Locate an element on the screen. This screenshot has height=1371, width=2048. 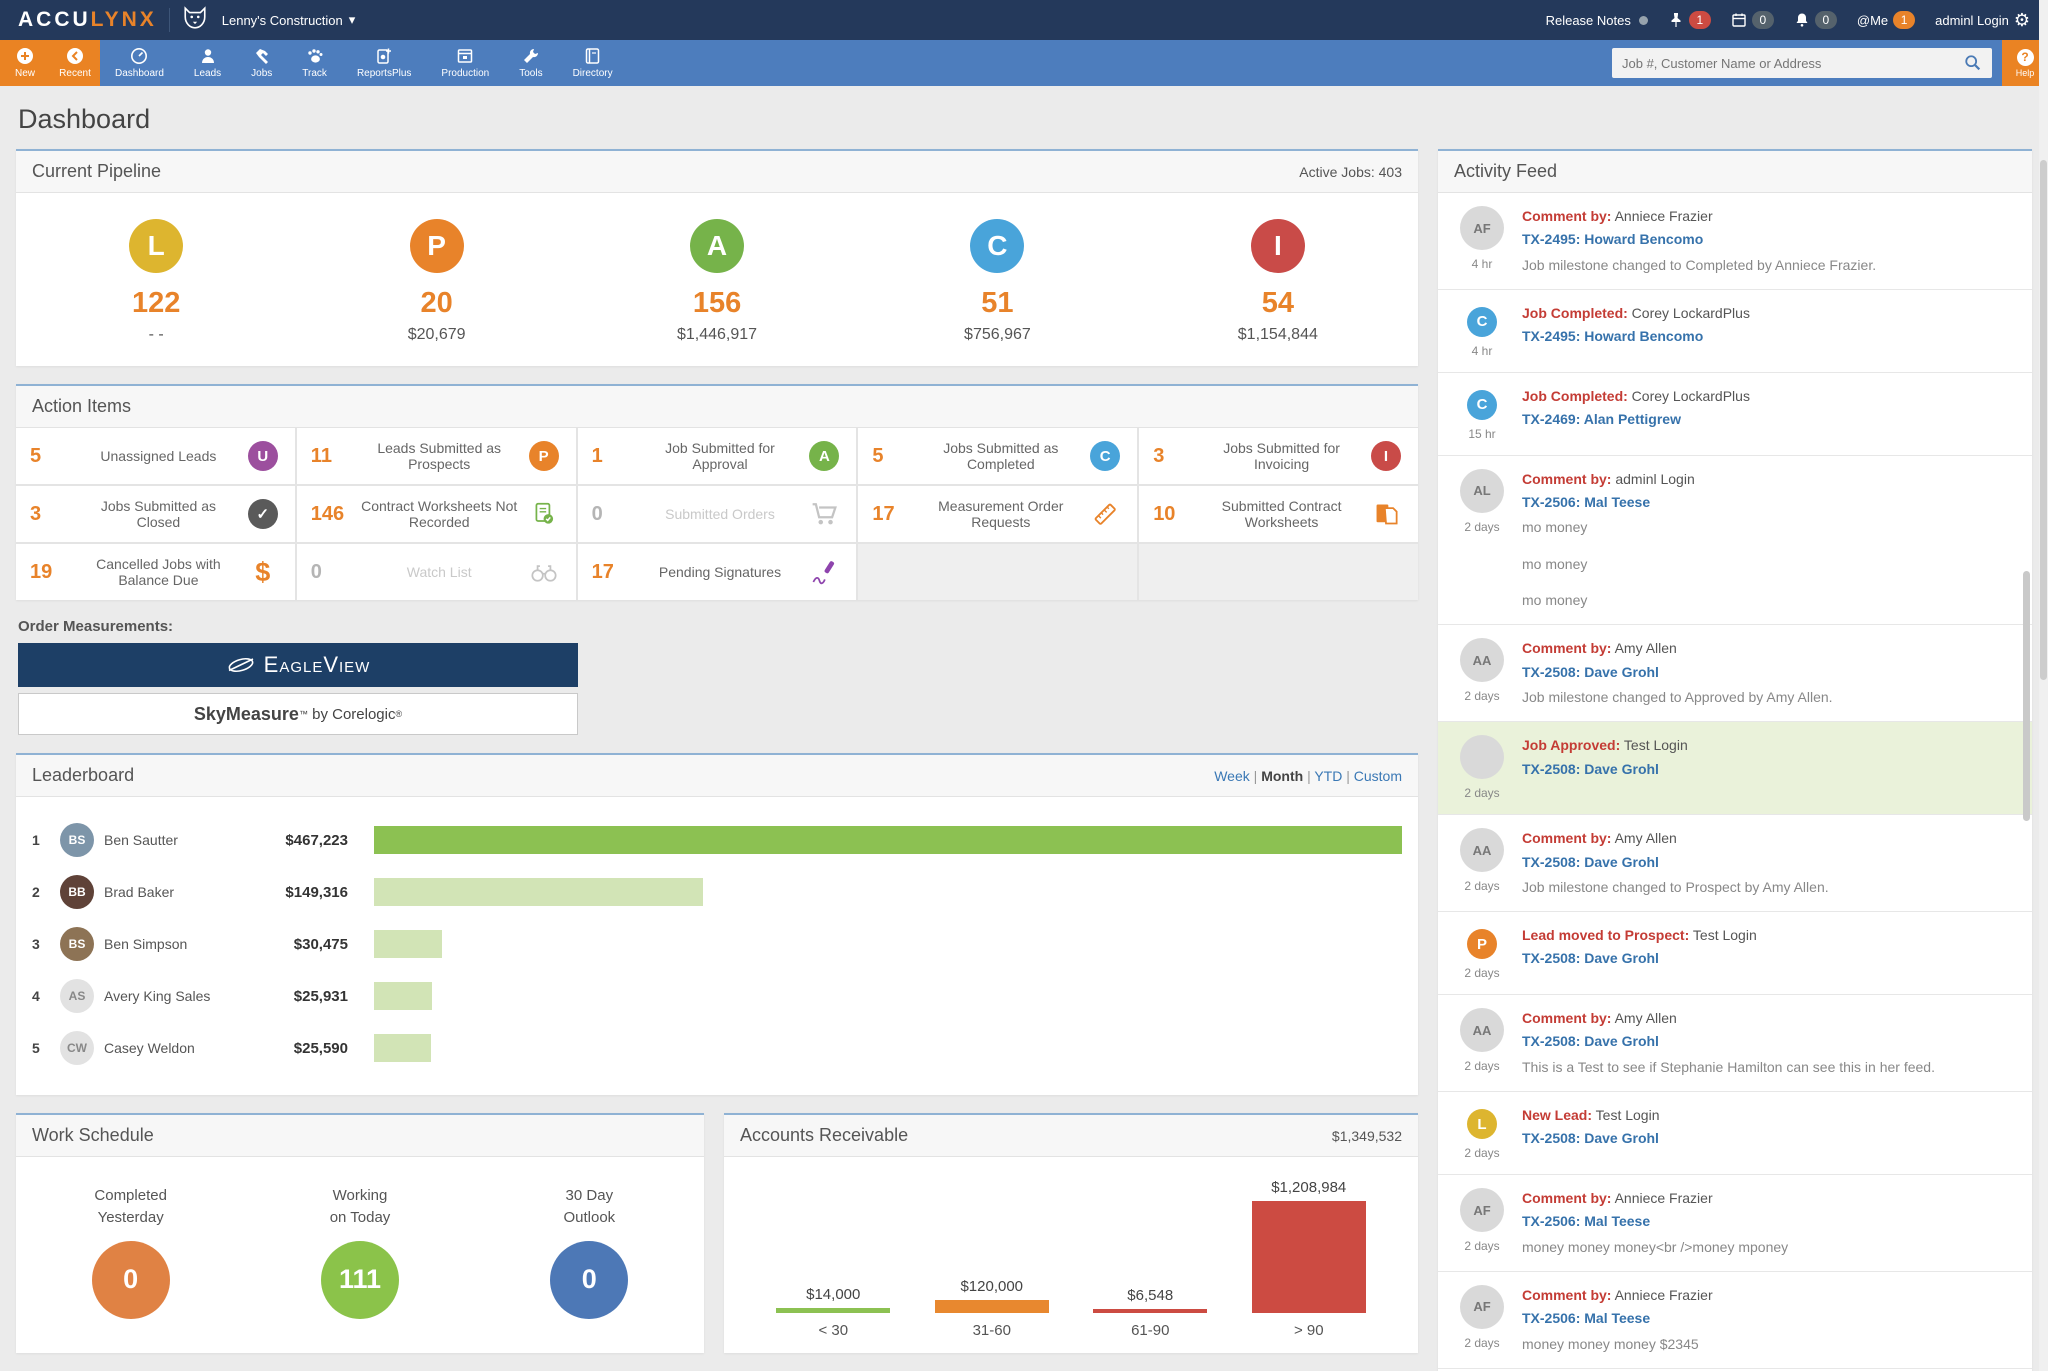
user-name: adminl Login is located at coordinates (1972, 20).